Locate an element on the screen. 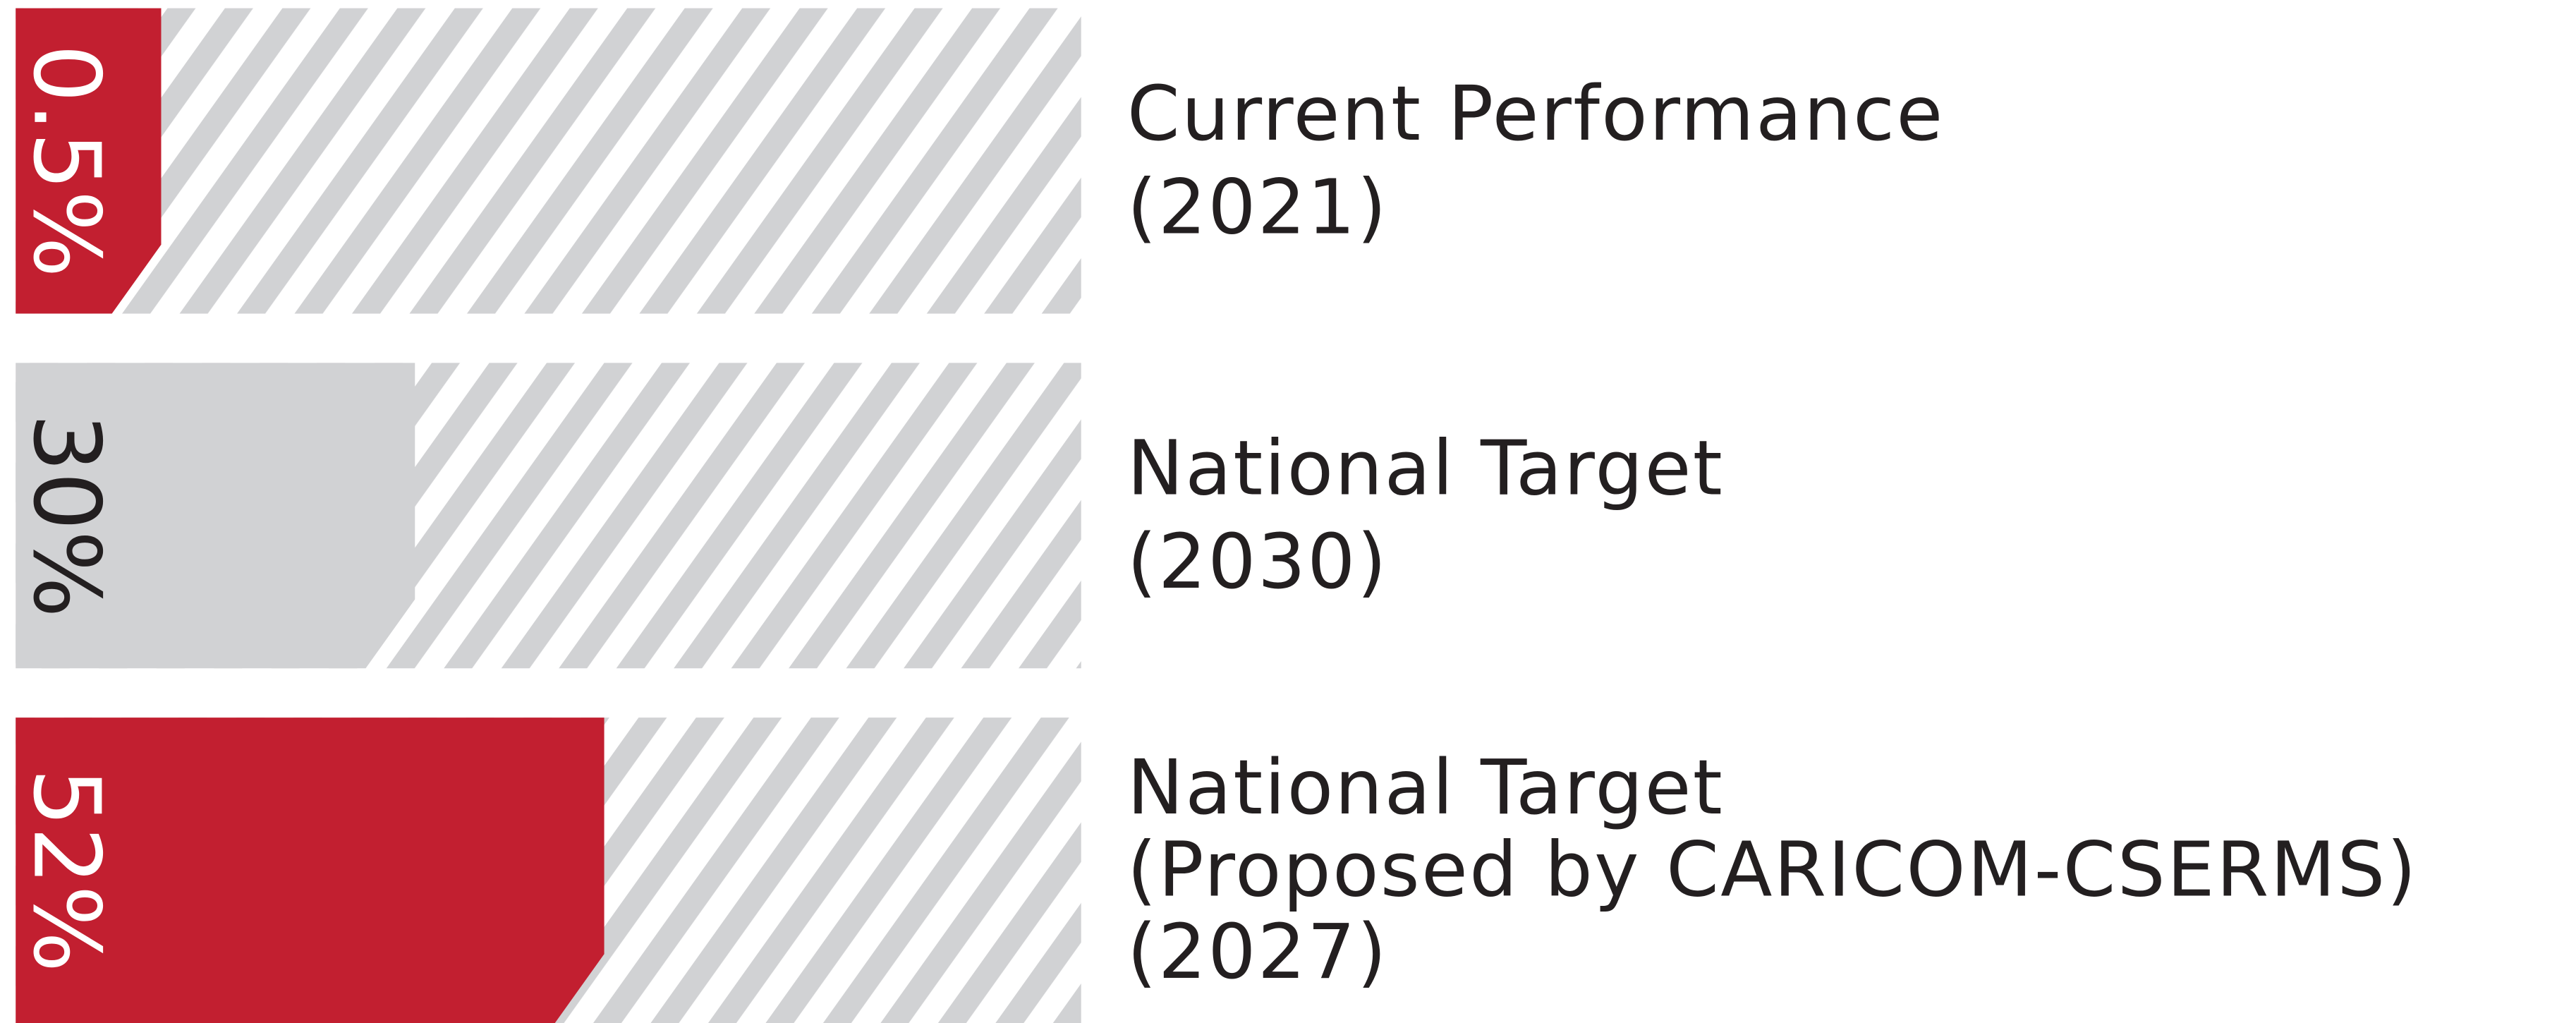 This screenshot has height=1023, width=2576. category-label: (2030) is located at coordinates (1257, 563).